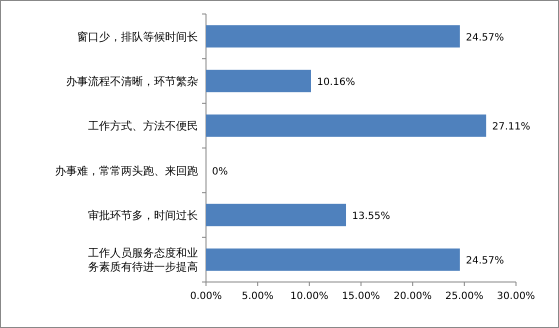  Describe the element at coordinates (143, 215) in the screenshot. I see `y-tick-label: 审批环节多，时间过长` at that location.